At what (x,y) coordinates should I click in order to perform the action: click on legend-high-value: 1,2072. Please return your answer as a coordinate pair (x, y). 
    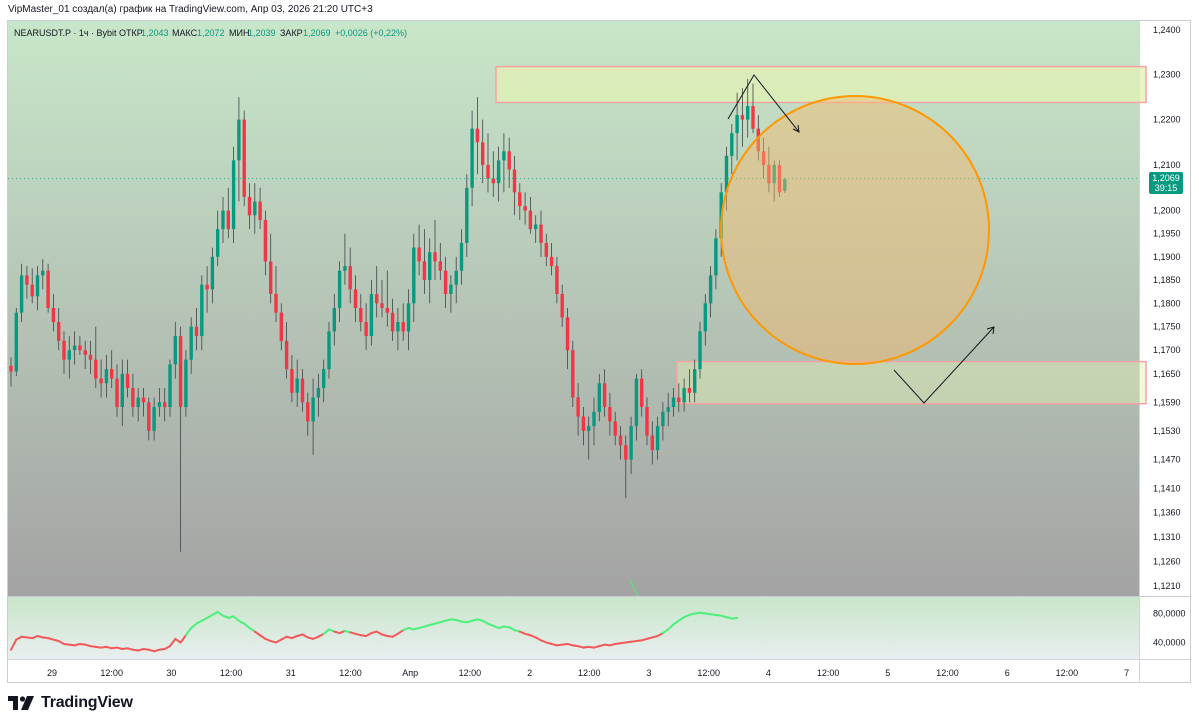
    Looking at the image, I should click on (211, 33).